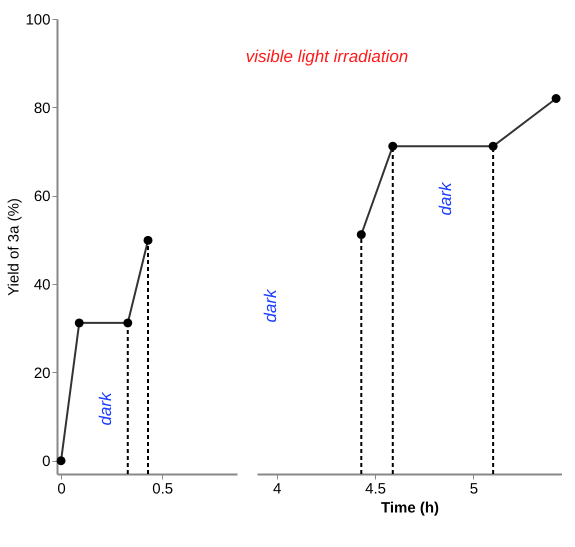 This screenshot has height=547, width=575. I want to click on y-tick-label: 20, so click(42, 373).